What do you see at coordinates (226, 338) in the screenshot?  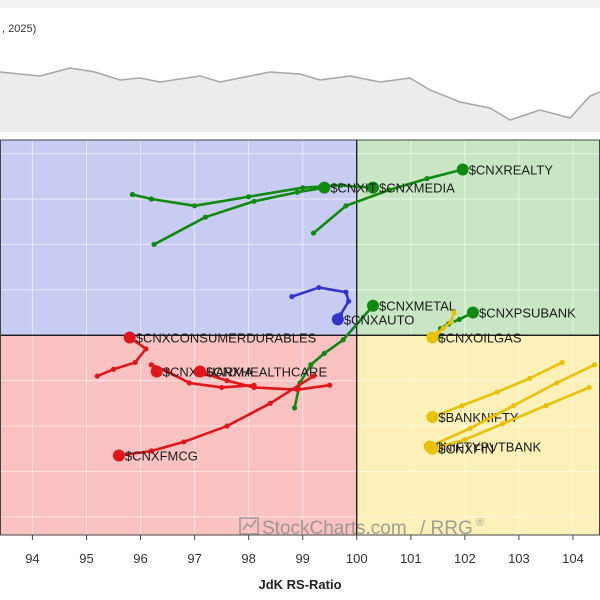 I see `series-label: $CNXCONSUMERDURABLES` at bounding box center [226, 338].